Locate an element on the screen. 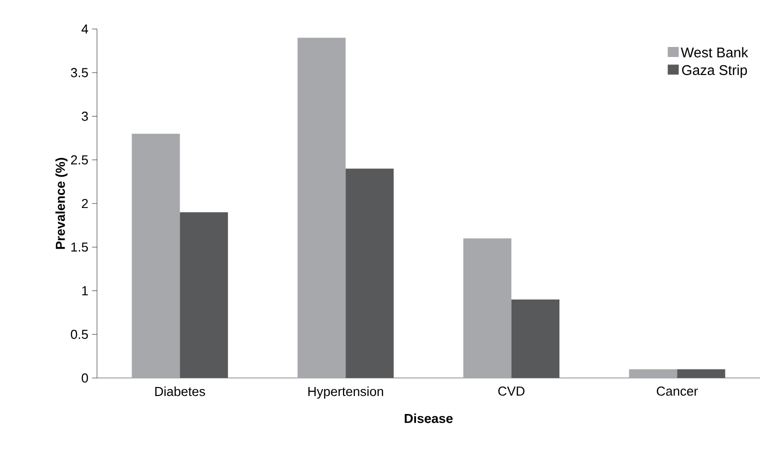  y-tick-label: 1.5 is located at coordinates (79, 247).